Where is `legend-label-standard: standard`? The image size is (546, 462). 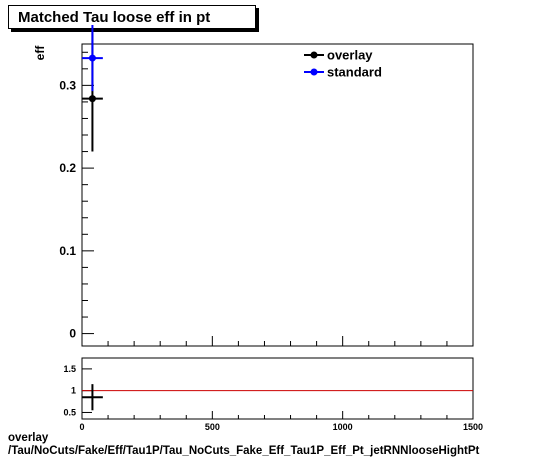
legend-label-standard: standard is located at coordinates (354, 72).